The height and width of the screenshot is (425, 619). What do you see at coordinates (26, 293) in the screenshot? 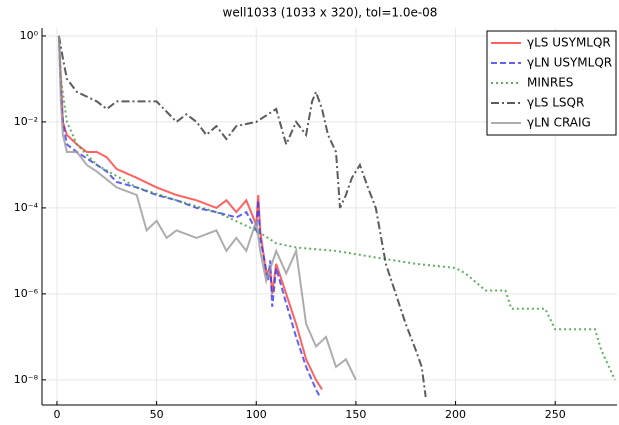
I see `y-tick-label: 10⁻⁶` at bounding box center [26, 293].